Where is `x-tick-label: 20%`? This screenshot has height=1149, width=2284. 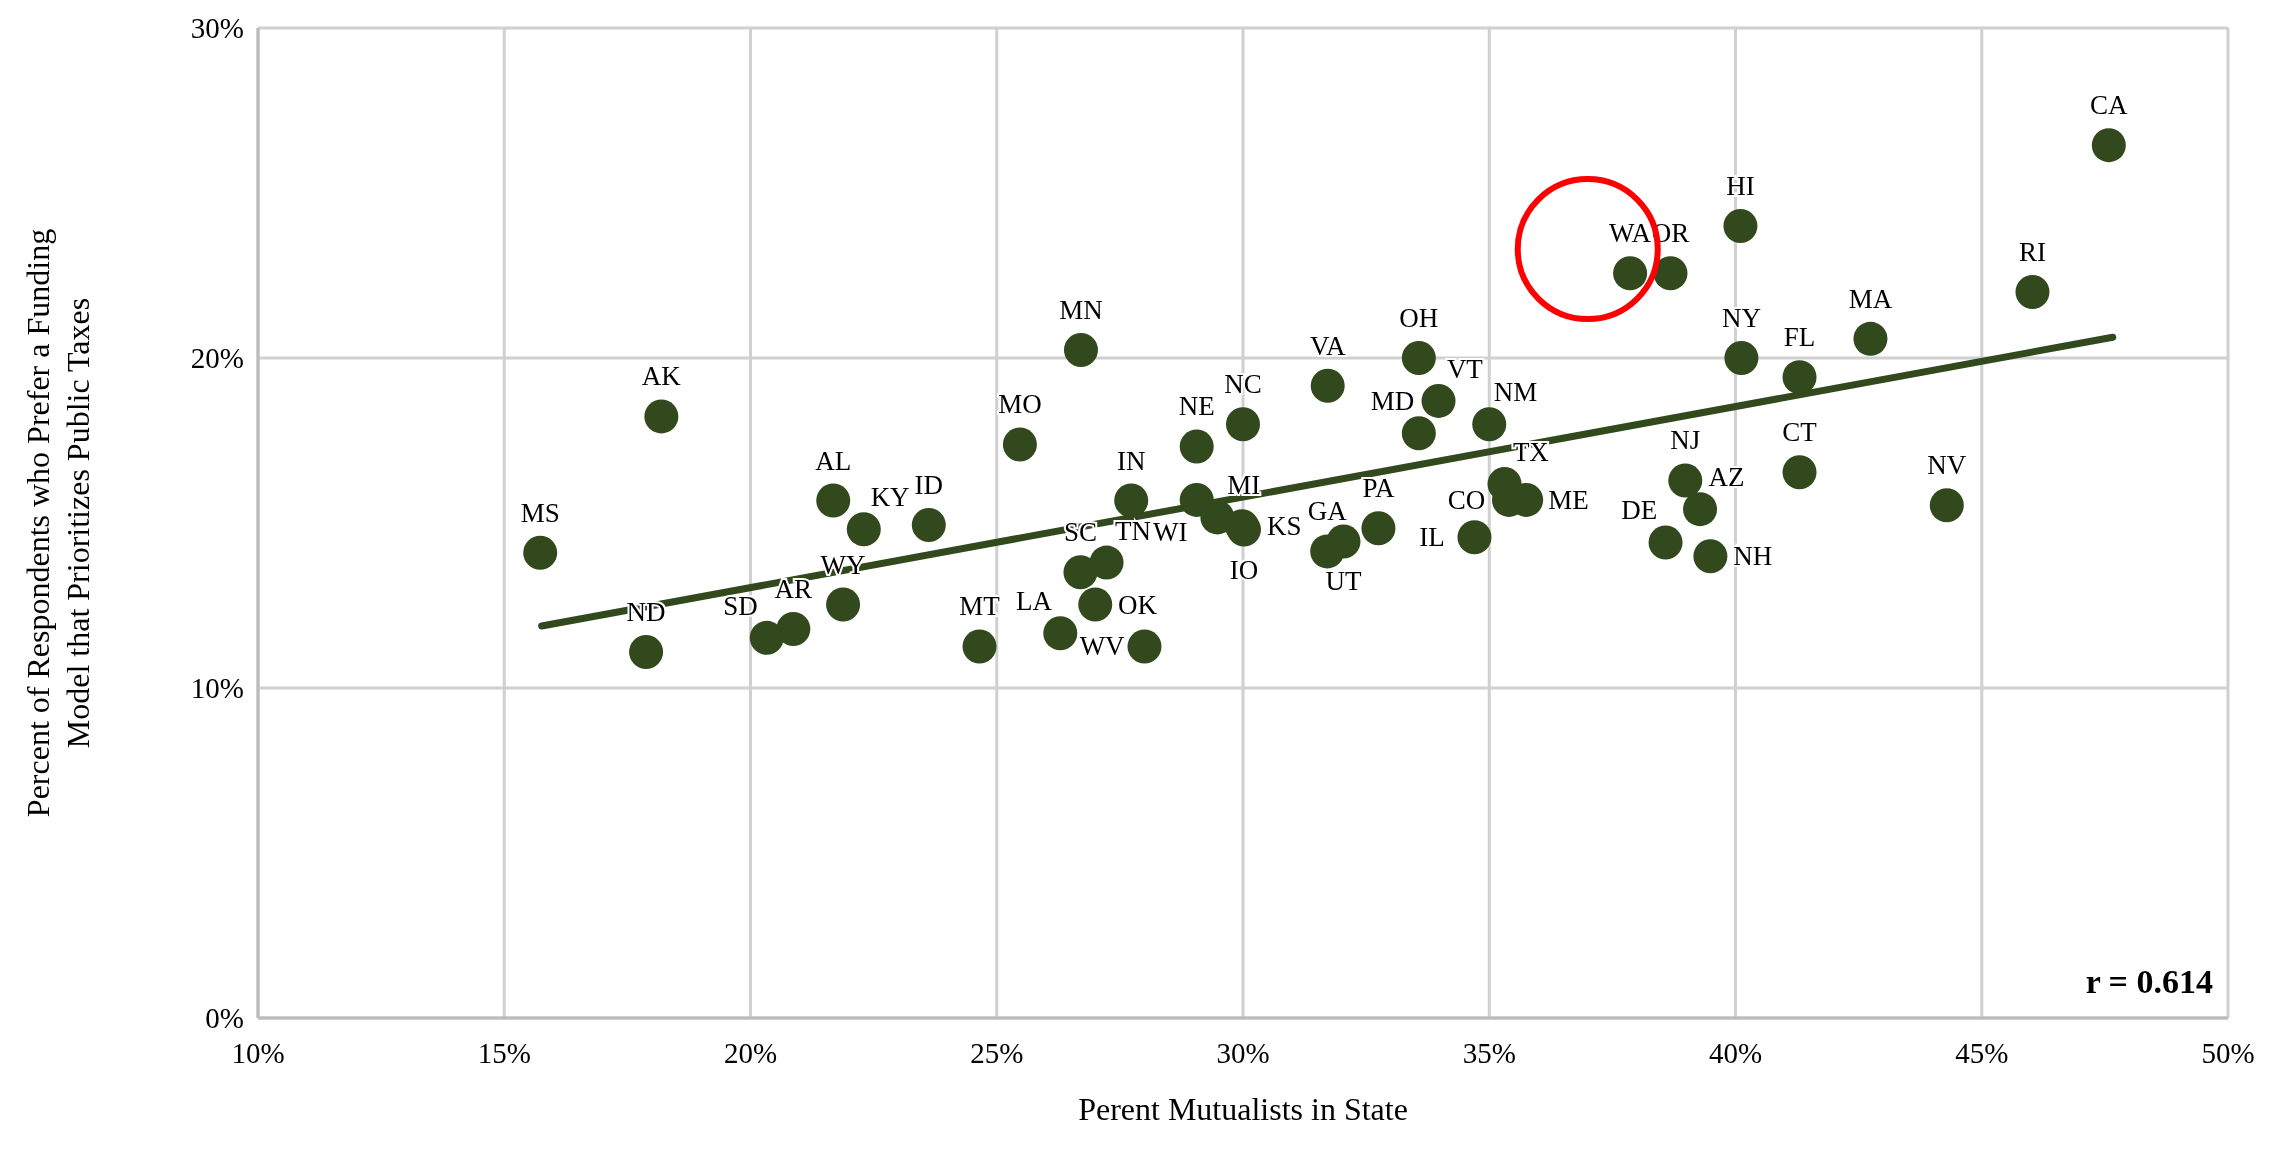
x-tick-label: 20% is located at coordinates (750, 1053).